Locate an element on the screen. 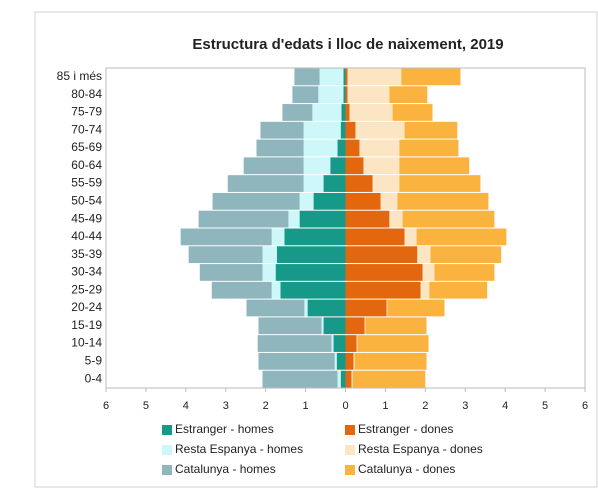  y-tick-label: 85 i més is located at coordinates (79, 76).